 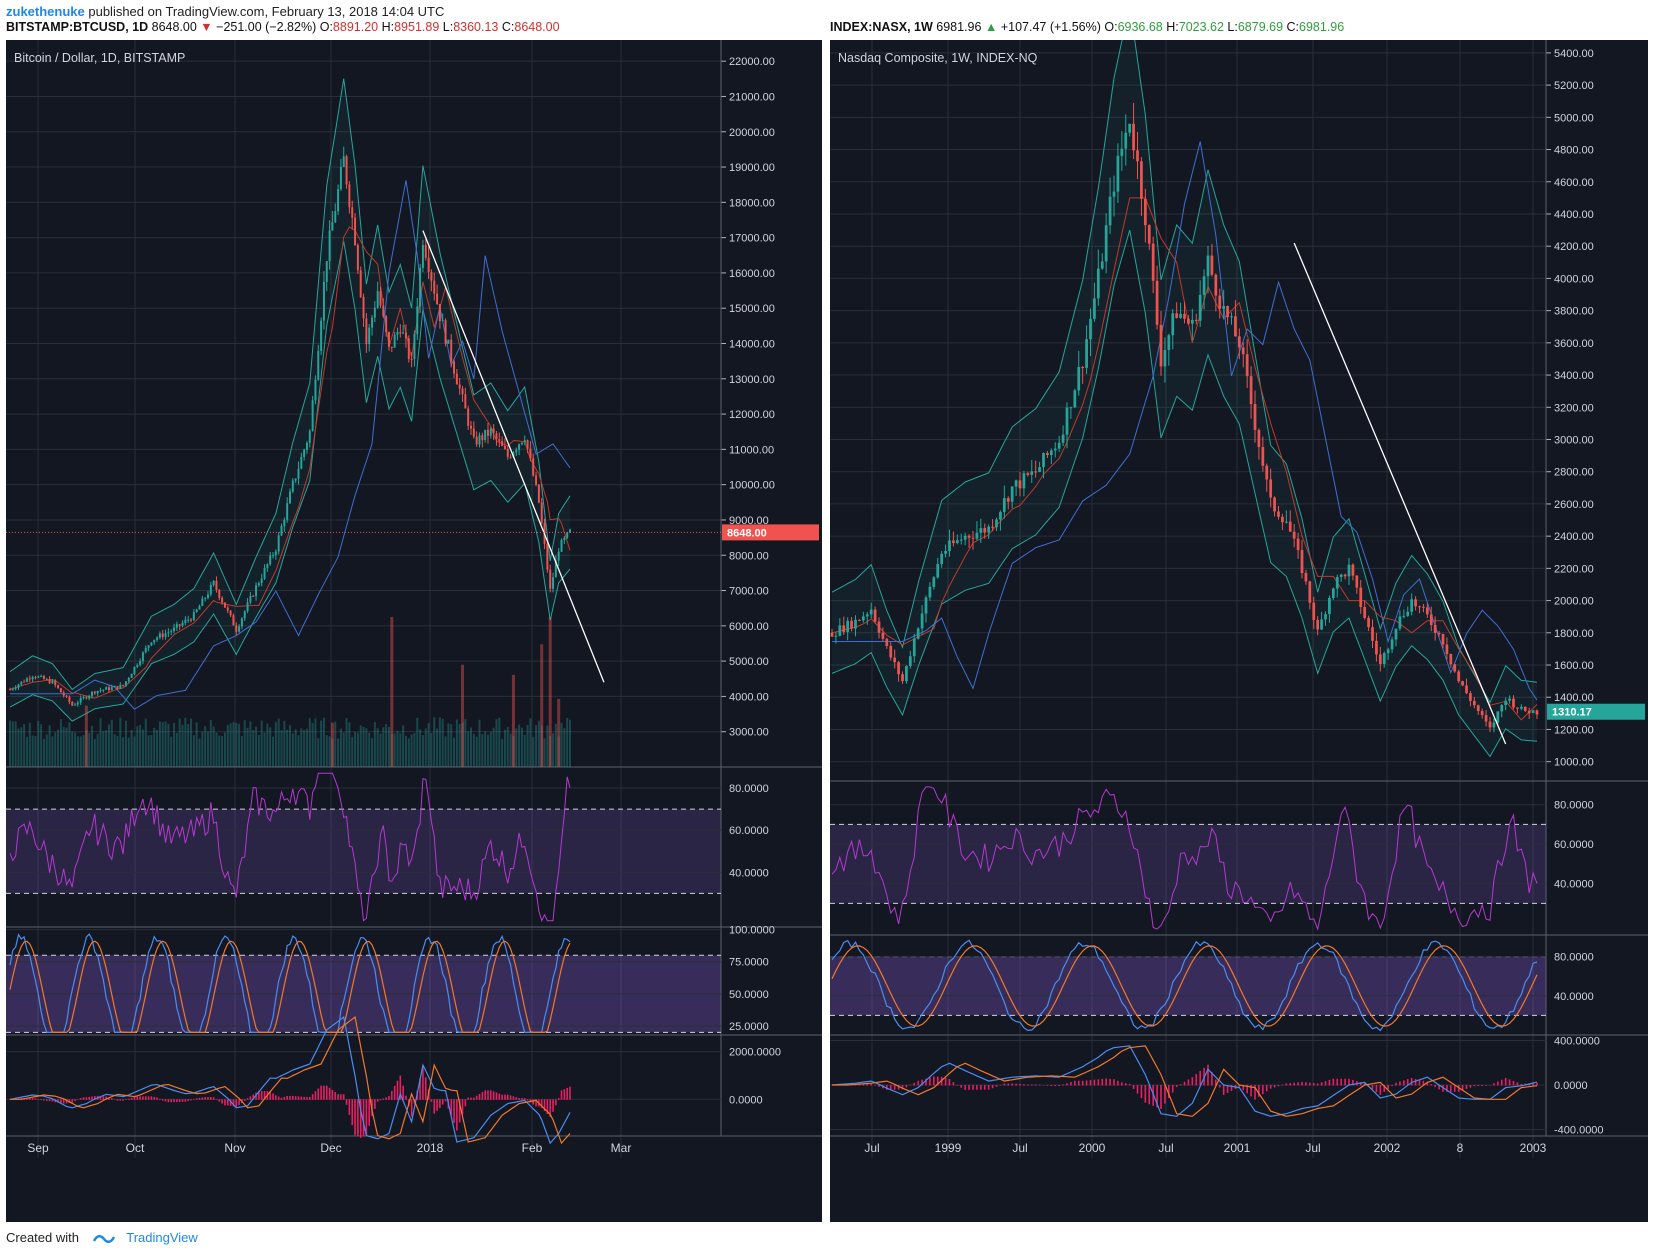 I want to click on price-tick-label: 3200.00, so click(x=1574, y=408).